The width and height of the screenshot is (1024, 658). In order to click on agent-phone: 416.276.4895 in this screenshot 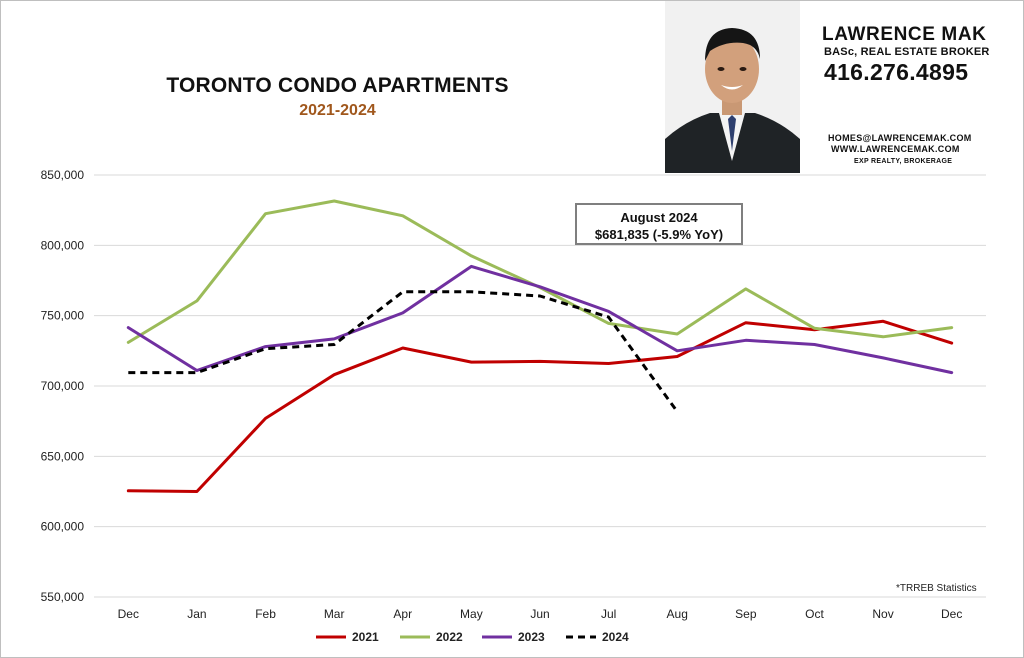, I will do `click(896, 72)`.